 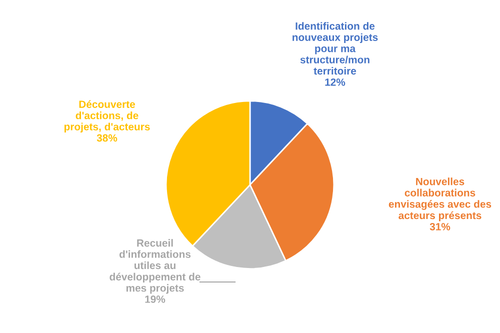 I want to click on data-label: 19%, so click(x=155, y=299).